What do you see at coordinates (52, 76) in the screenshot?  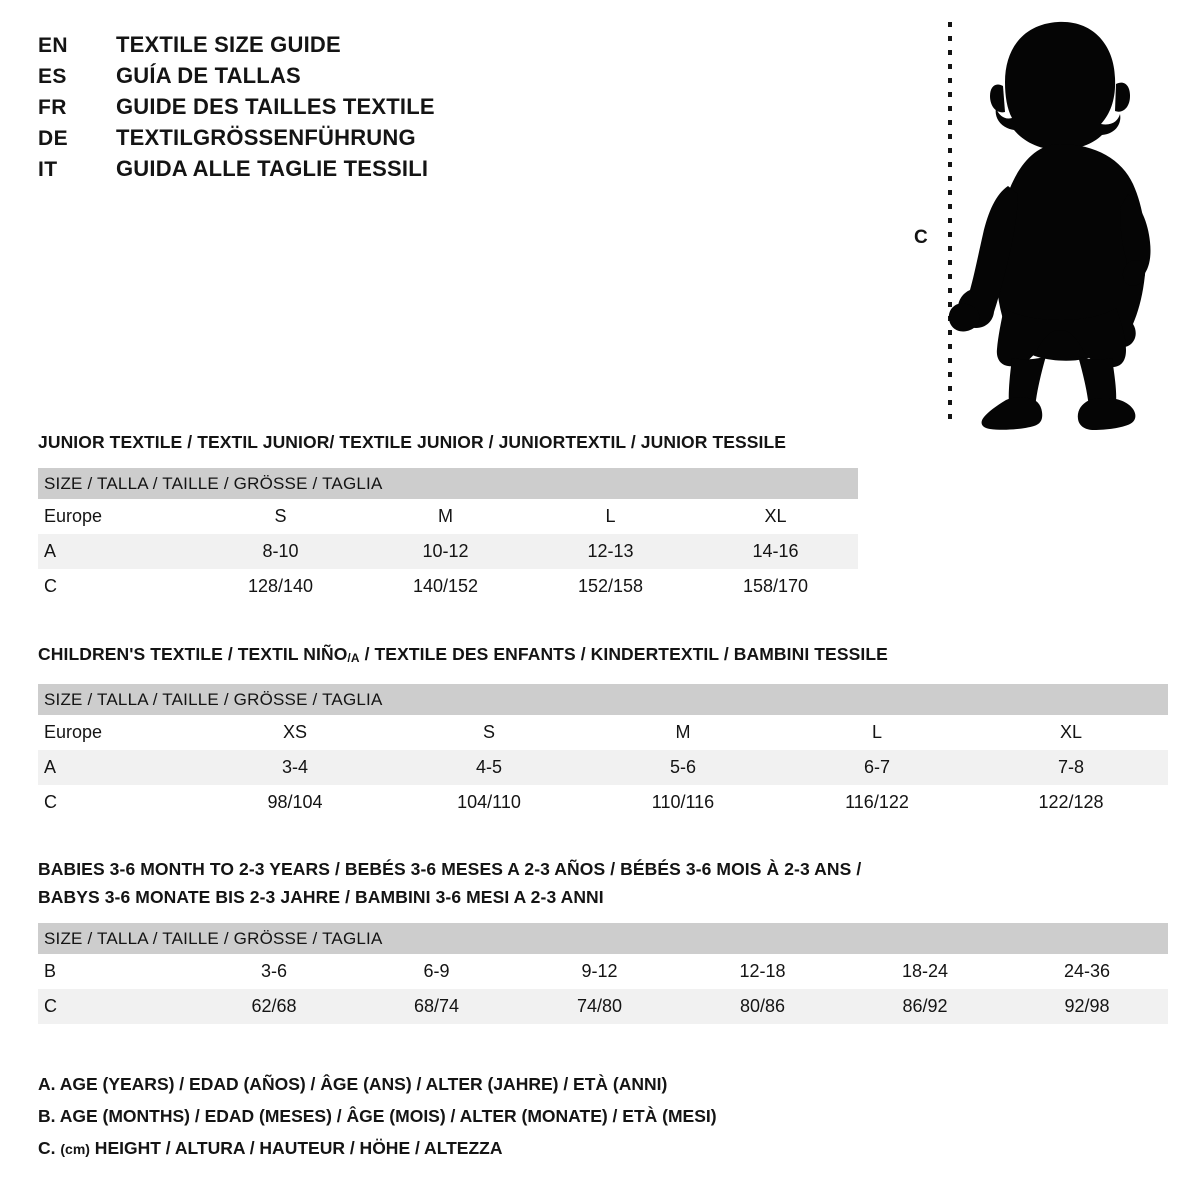 I see `language-code-es: ES` at bounding box center [52, 76].